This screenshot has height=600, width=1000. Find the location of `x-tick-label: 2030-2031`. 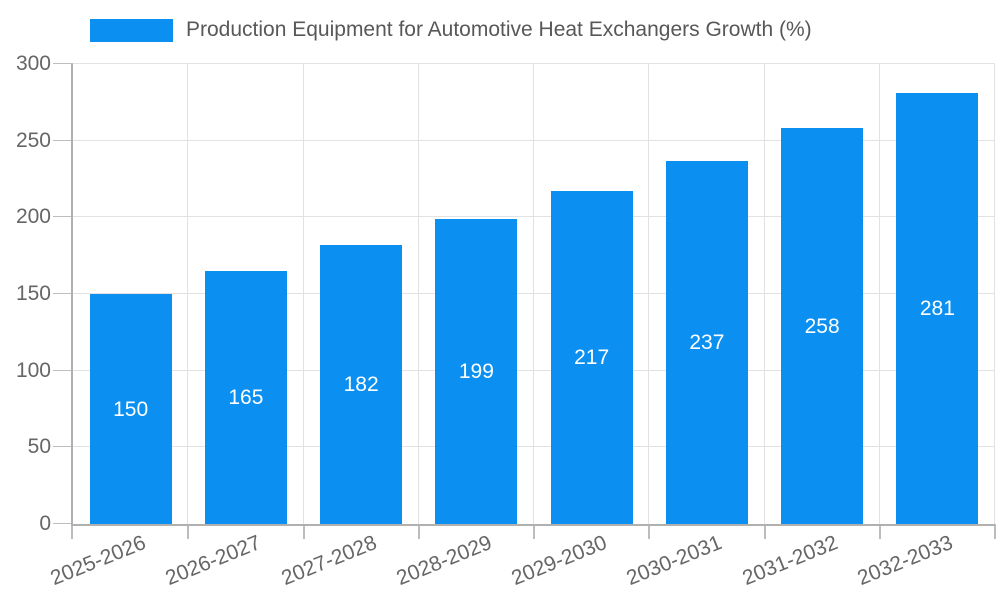

x-tick-label: 2030-2031 is located at coordinates (674, 560).